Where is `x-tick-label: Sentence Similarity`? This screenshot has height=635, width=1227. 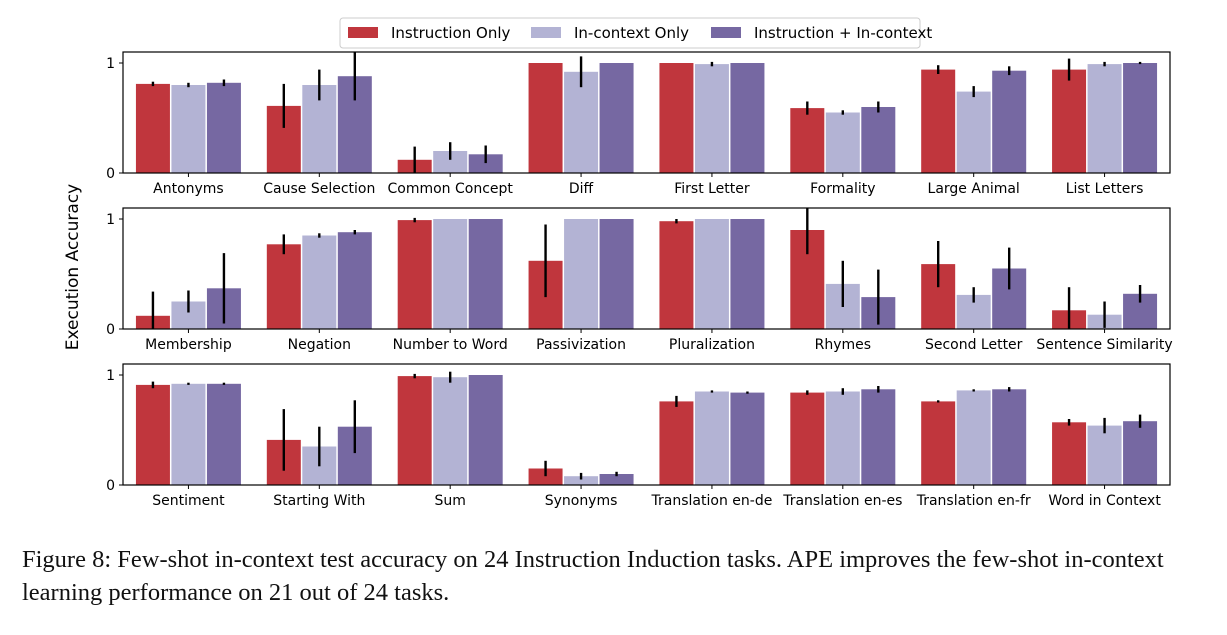
x-tick-label: Sentence Similarity is located at coordinates (1104, 345).